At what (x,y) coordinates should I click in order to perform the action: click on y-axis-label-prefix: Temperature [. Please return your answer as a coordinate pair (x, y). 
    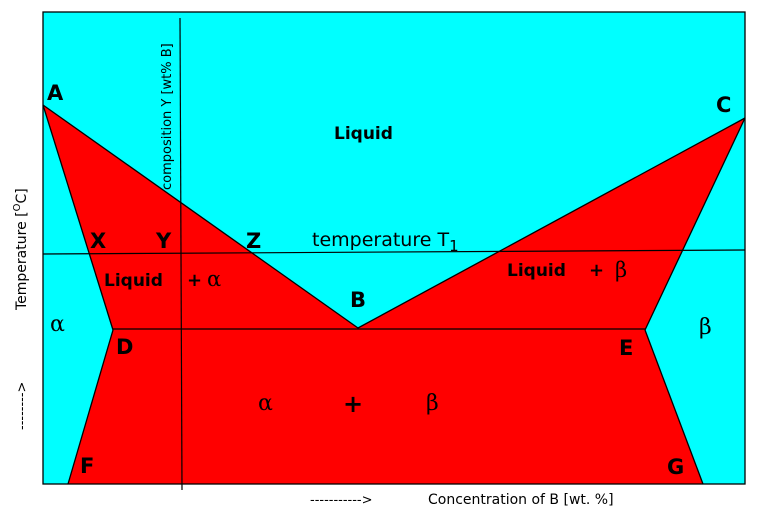
    Looking at the image, I should click on (22, 261).